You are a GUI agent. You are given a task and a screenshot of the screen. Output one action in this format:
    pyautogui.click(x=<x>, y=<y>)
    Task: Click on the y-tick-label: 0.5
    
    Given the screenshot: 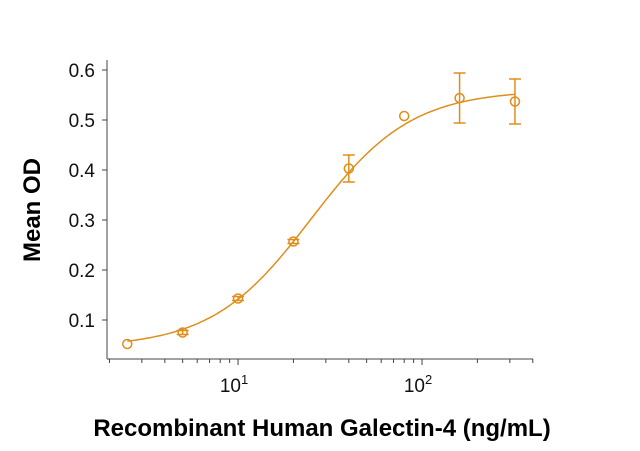 What is the action you would take?
    pyautogui.click(x=82, y=121)
    